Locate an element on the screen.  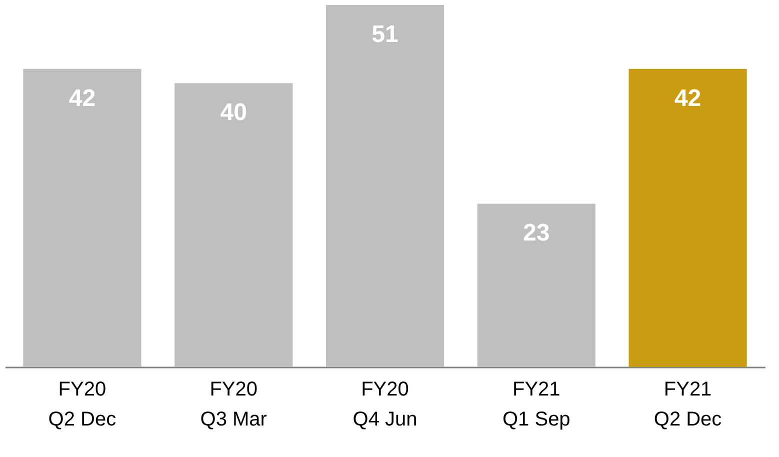
x-tick-label: FY21 Q2 Dec is located at coordinates (688, 404).